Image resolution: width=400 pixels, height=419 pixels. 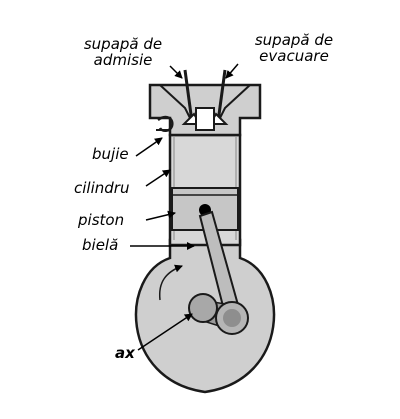 I want to click on rotation-arrow, so click(x=170, y=282).